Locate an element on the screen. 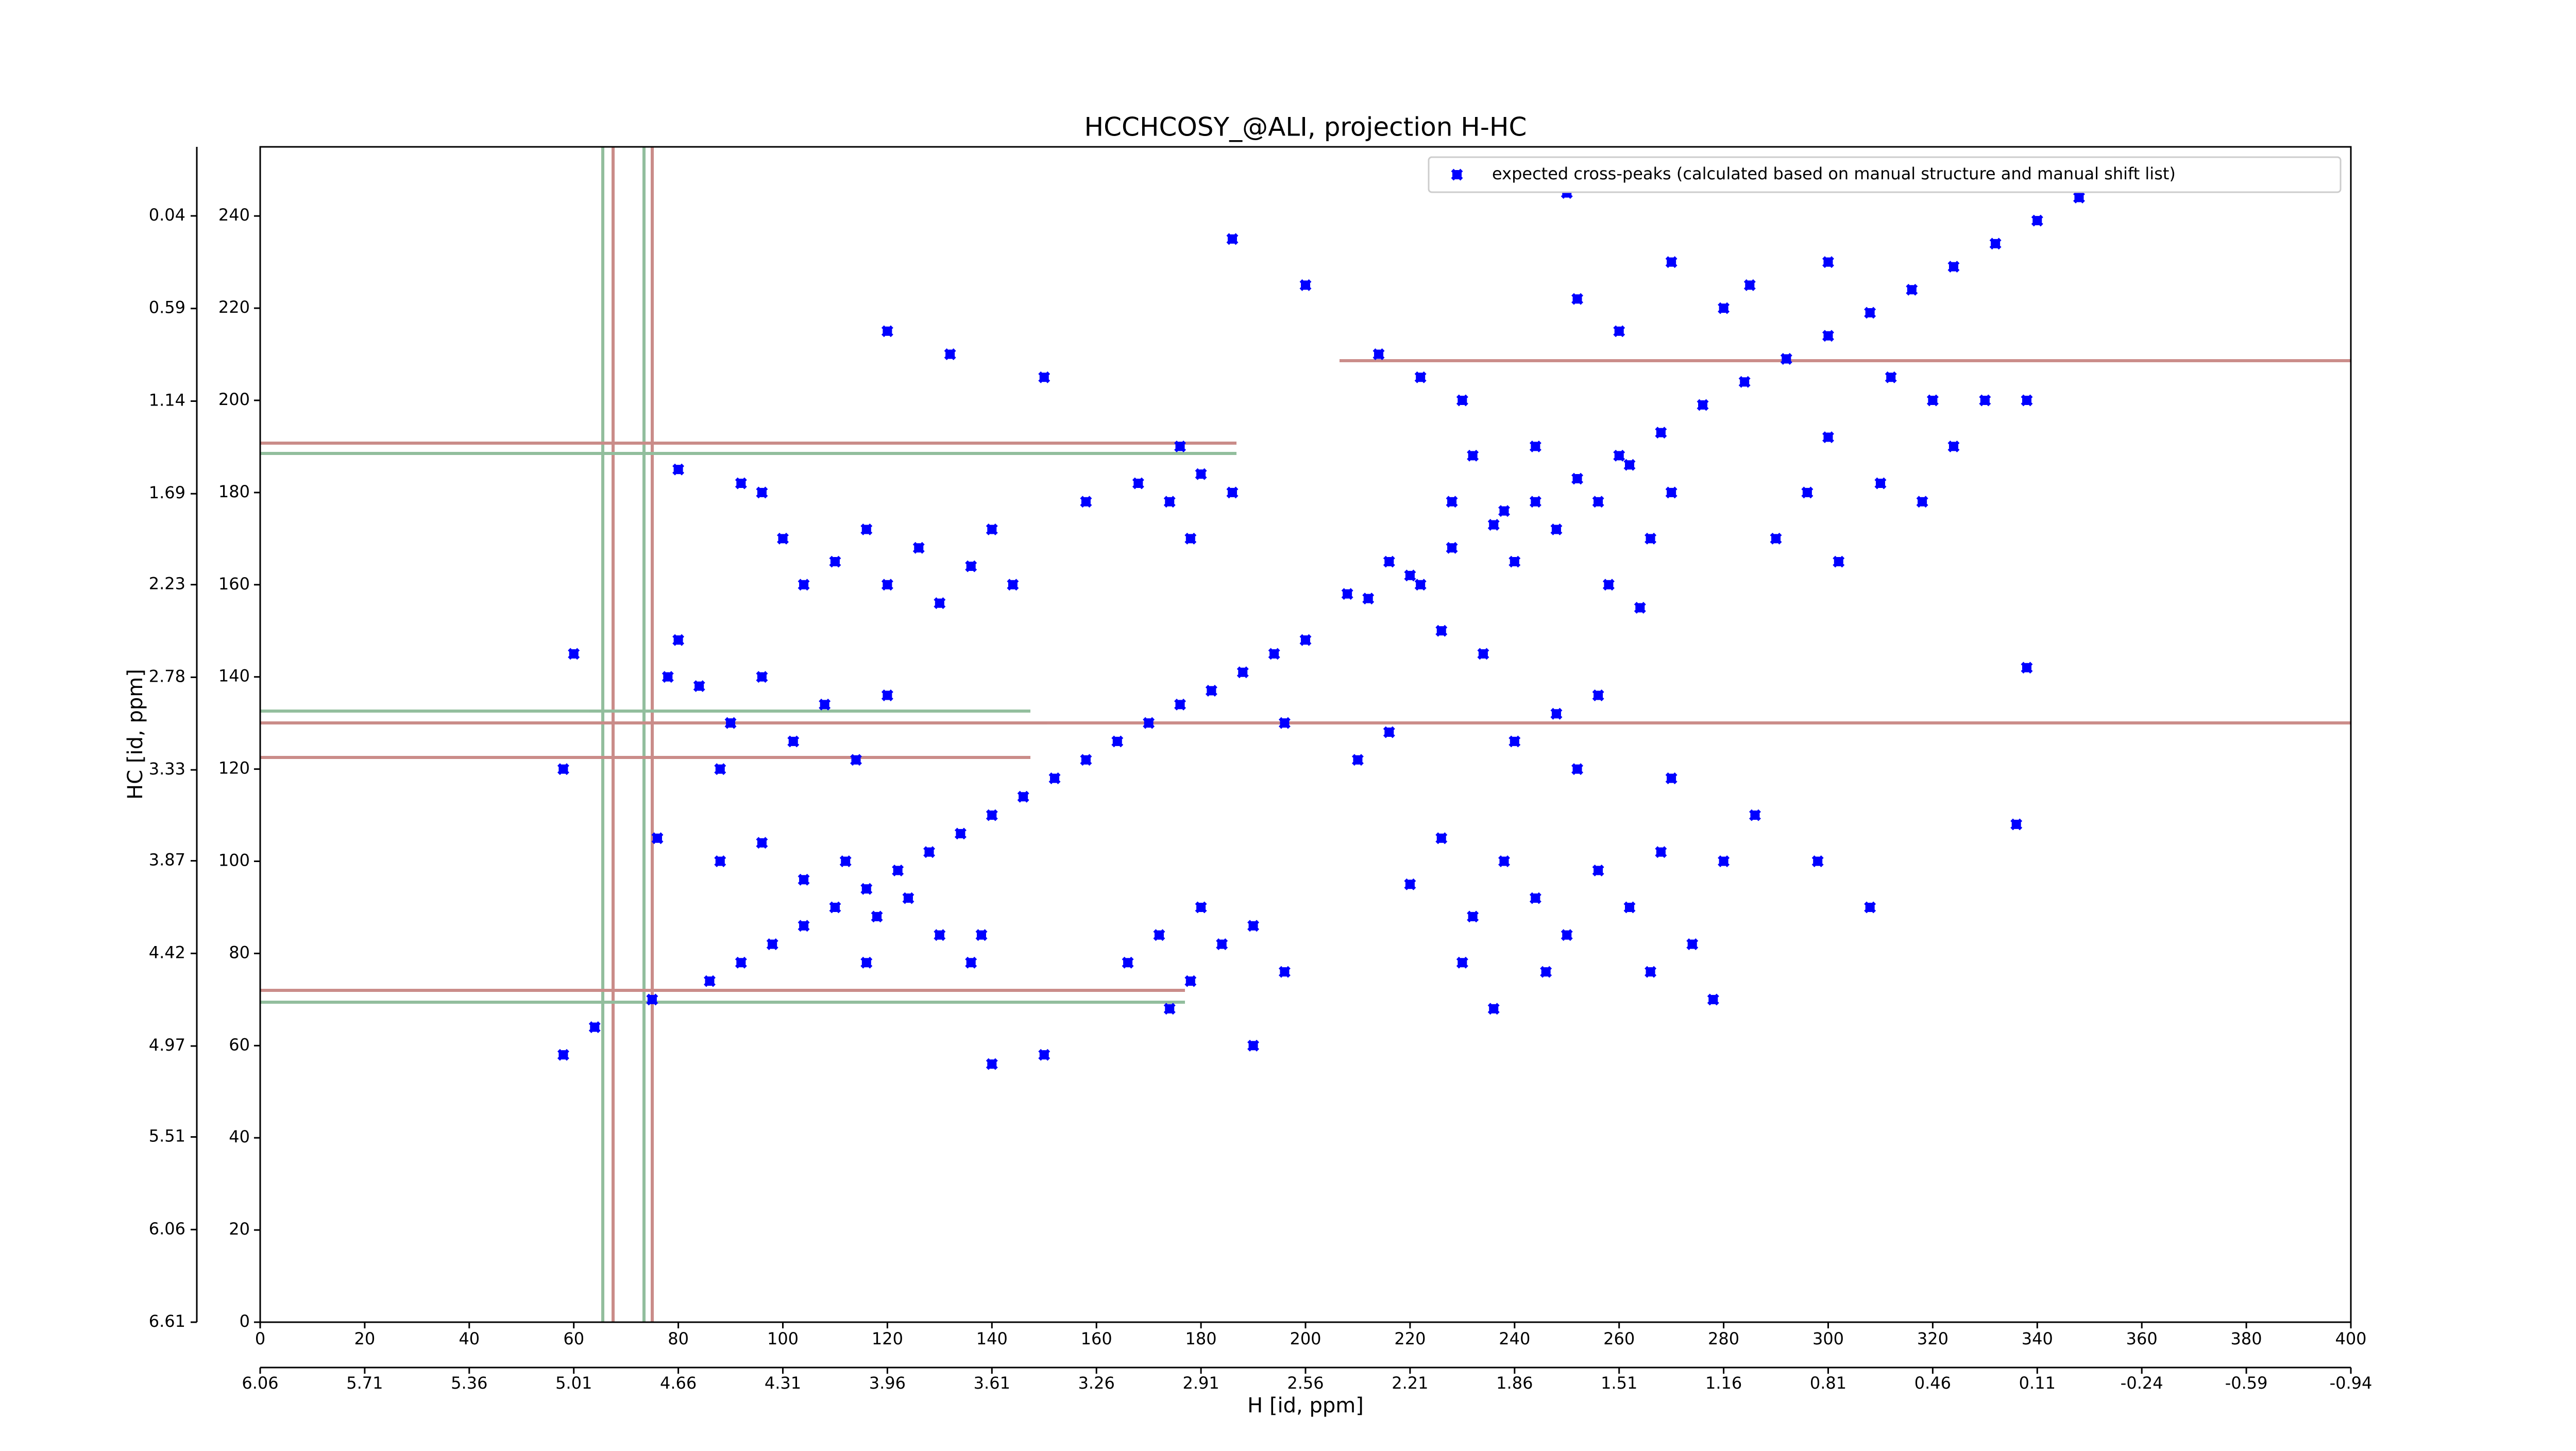 The height and width of the screenshot is (1451, 2576). x-tick-label: 180 is located at coordinates (1201, 1338).